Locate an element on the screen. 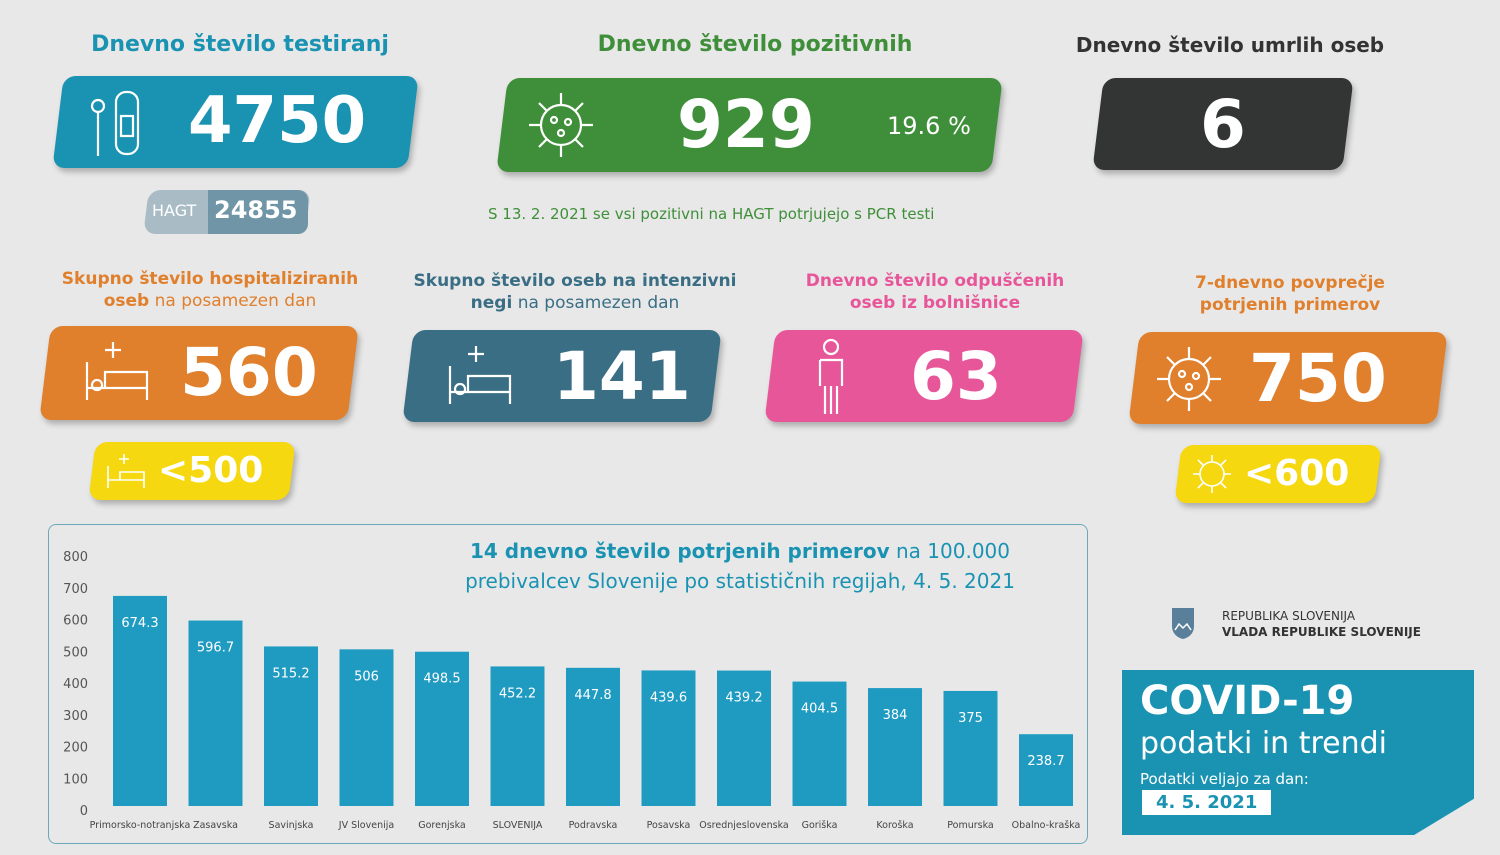 The width and height of the screenshot is (1500, 855). x-tick-label: Pomurska is located at coordinates (970, 825).